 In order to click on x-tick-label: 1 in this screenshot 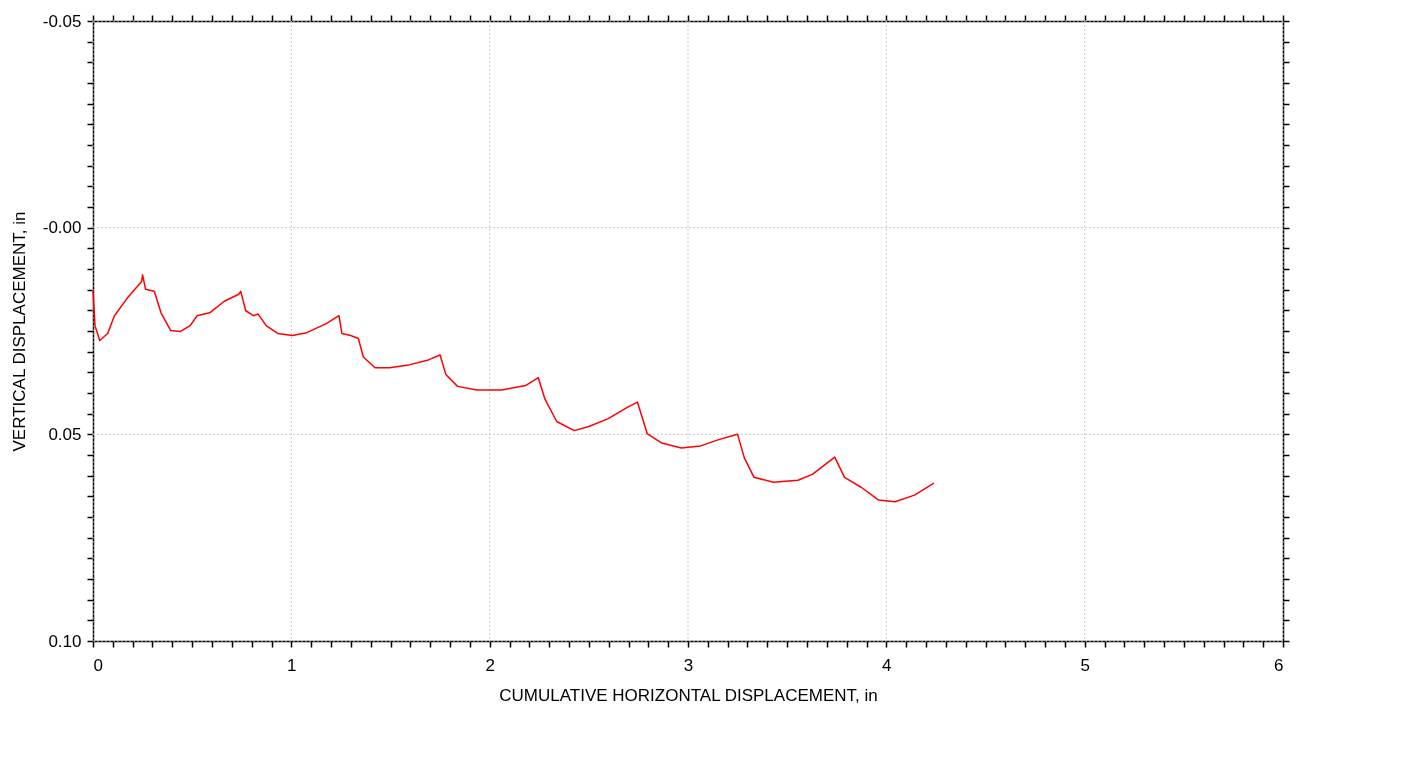, I will do `click(292, 665)`.